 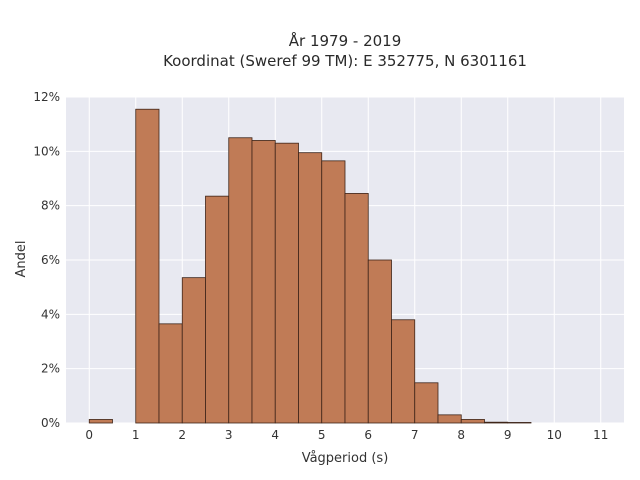 What do you see at coordinates (554, 435) in the screenshot?
I see `x-tick-label: 10` at bounding box center [554, 435].